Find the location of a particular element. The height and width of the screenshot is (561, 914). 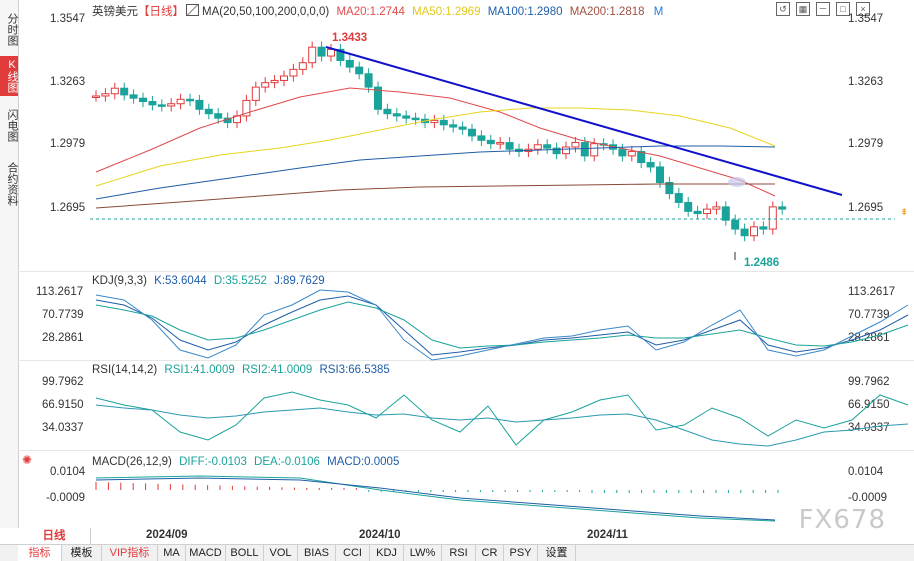

rsi-1: RSI1:41.0009 is located at coordinates (199, 370).